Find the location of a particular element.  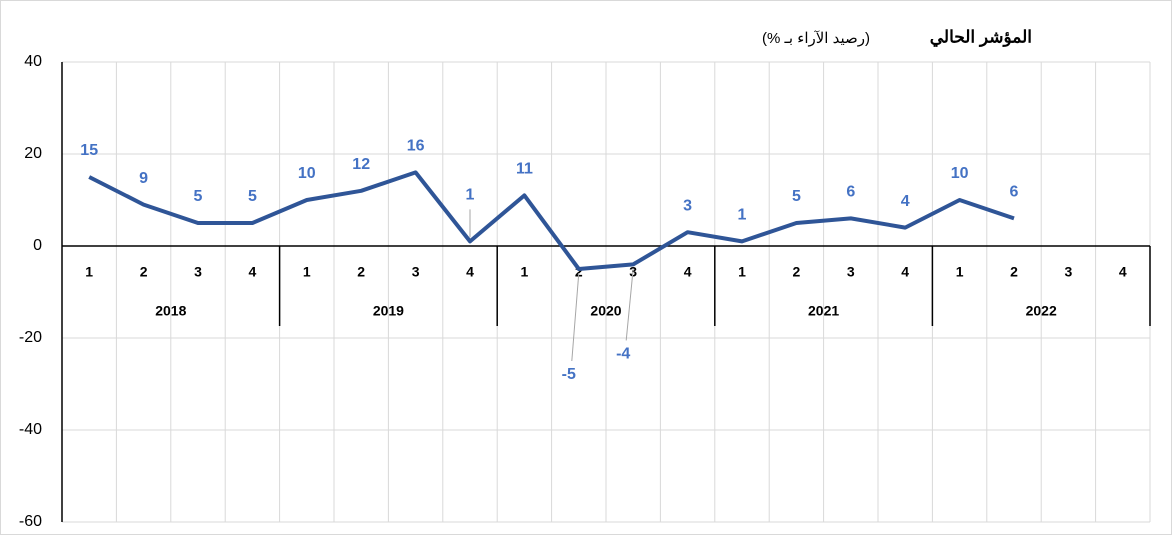

data-label: 15 is located at coordinates (89, 150).